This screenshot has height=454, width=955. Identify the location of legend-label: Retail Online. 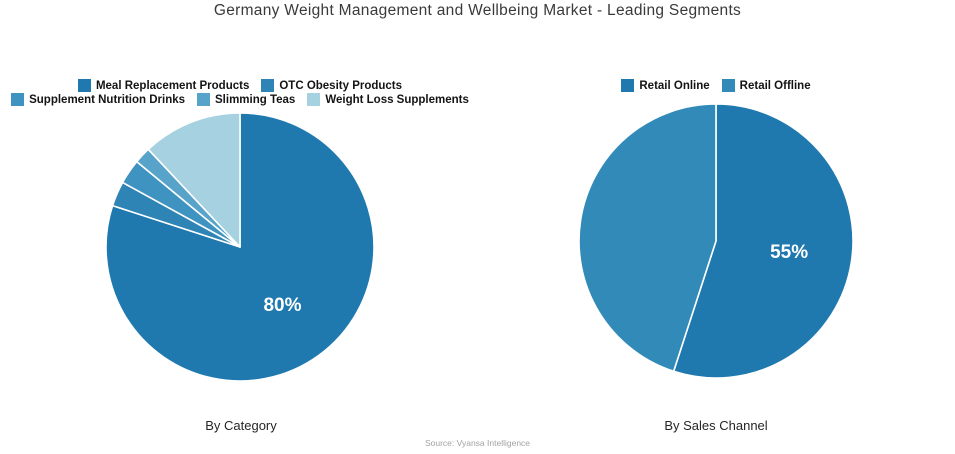
(674, 85).